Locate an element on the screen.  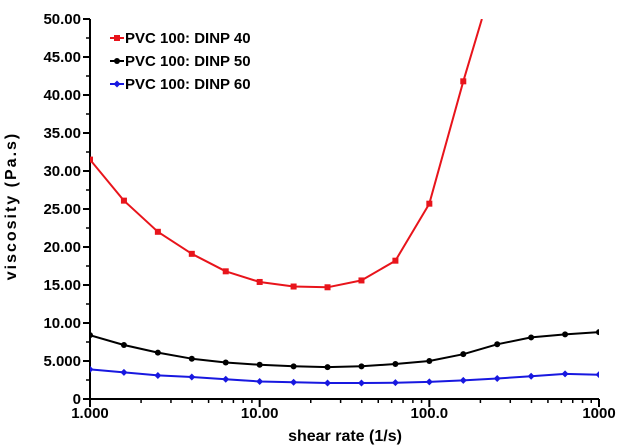
y-tick-label: 15.00 is located at coordinates (62, 285).